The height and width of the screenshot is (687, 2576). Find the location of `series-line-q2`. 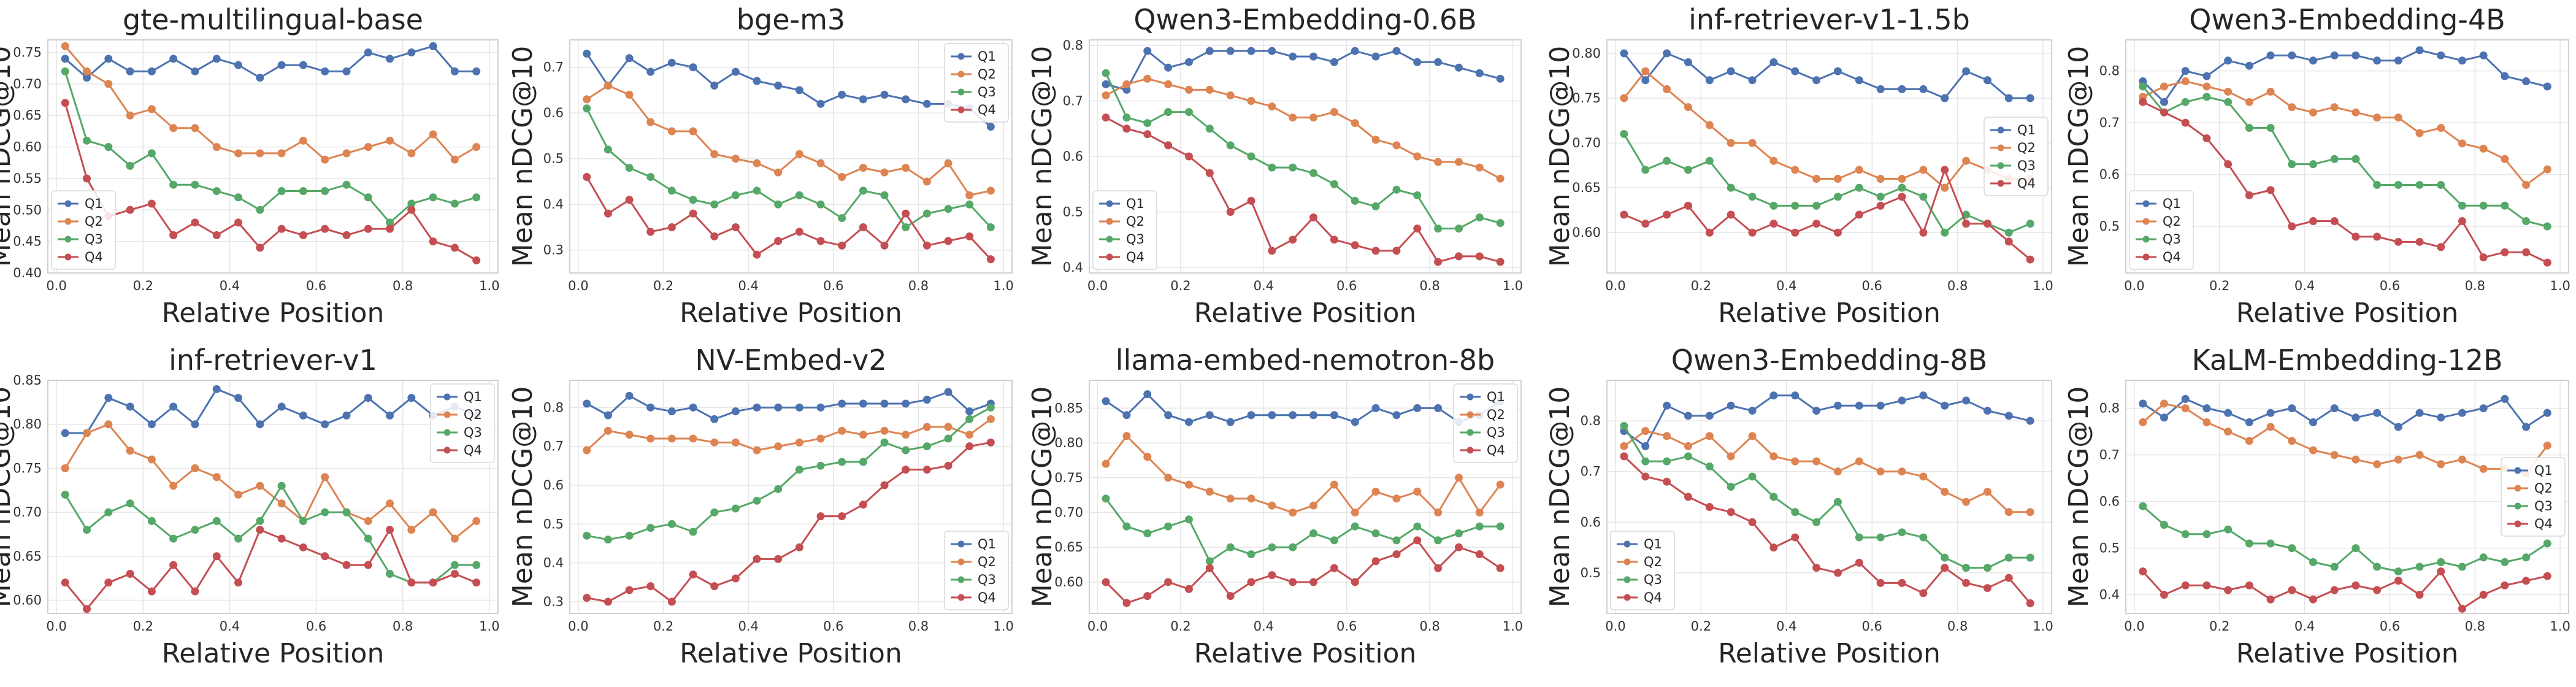

series-line-q2 is located at coordinates (1303, 474).